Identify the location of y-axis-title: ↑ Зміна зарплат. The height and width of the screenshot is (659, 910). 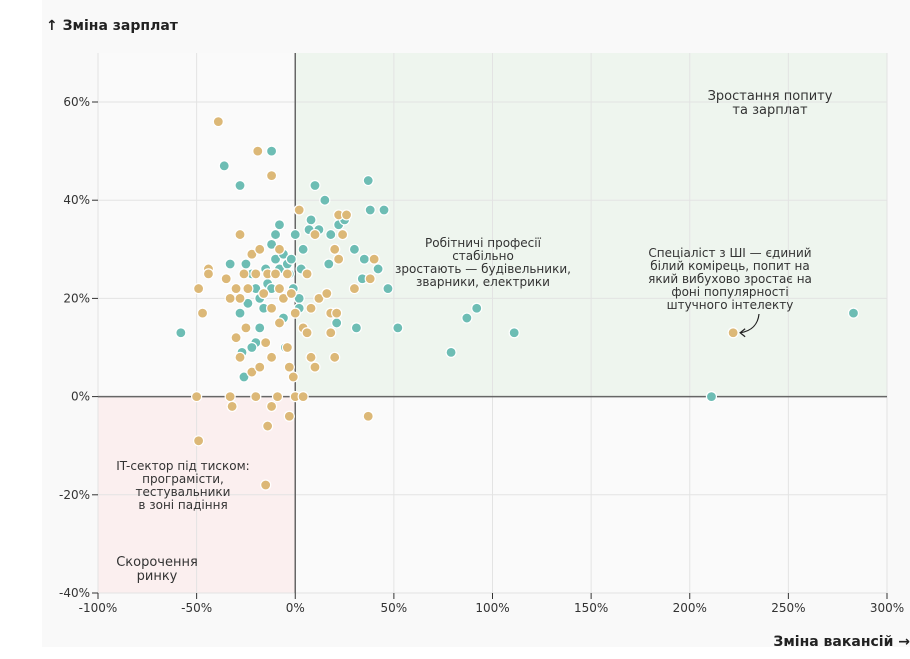
(112, 26).